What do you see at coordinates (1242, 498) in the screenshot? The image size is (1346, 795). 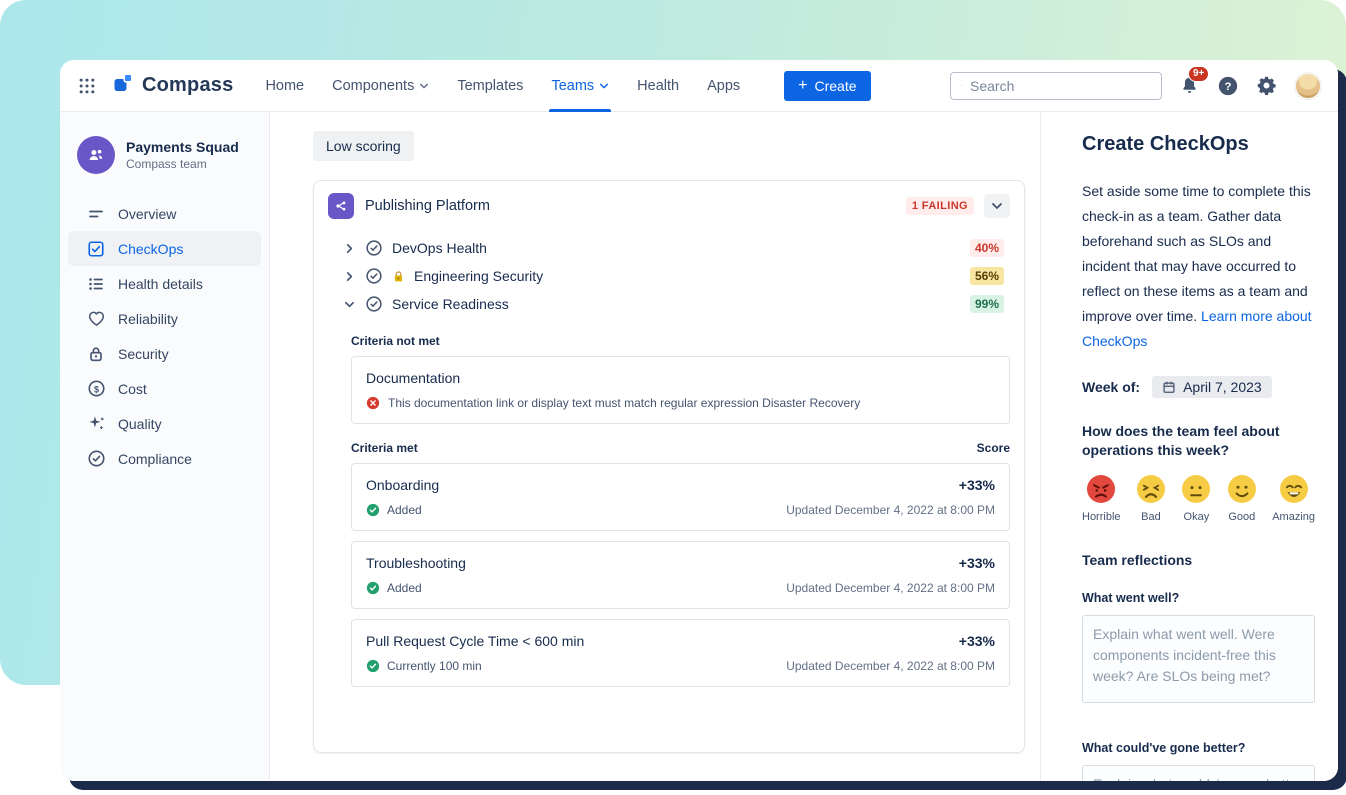 I see `mood-good: Good` at bounding box center [1242, 498].